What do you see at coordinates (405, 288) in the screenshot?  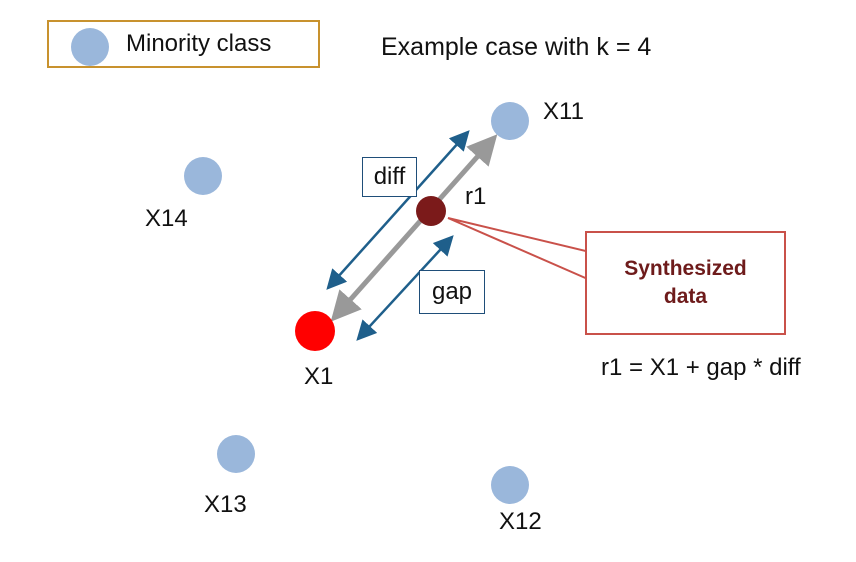 I see `gap-range-arrow` at bounding box center [405, 288].